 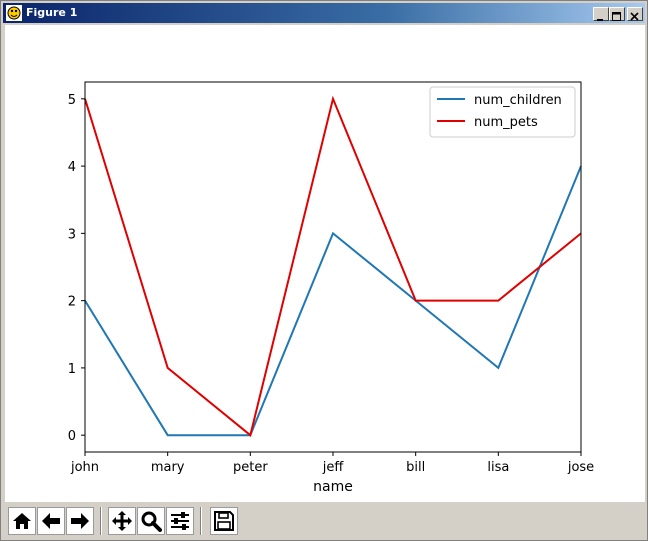 I want to click on legend-frame, so click(x=502, y=112).